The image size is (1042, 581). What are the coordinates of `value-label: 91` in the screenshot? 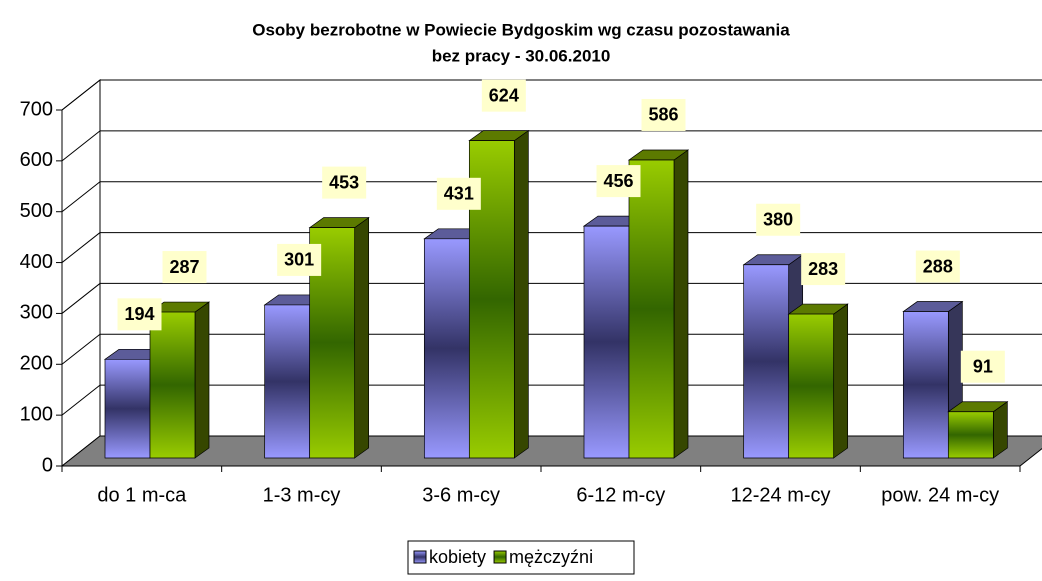 It's located at (983, 366).